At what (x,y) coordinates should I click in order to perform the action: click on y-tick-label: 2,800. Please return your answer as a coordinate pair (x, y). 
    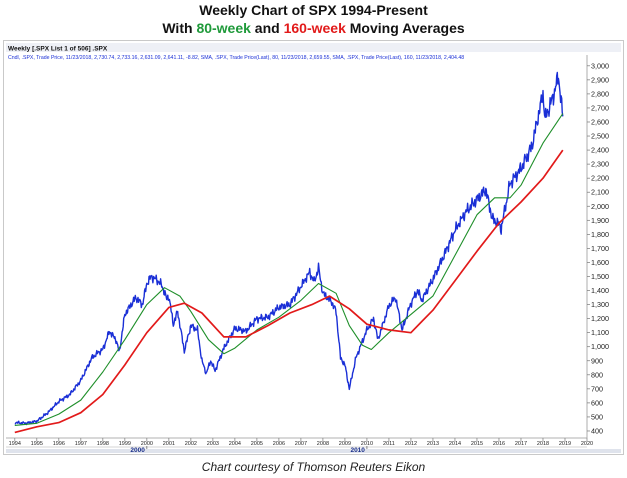
    Looking at the image, I should click on (600, 93).